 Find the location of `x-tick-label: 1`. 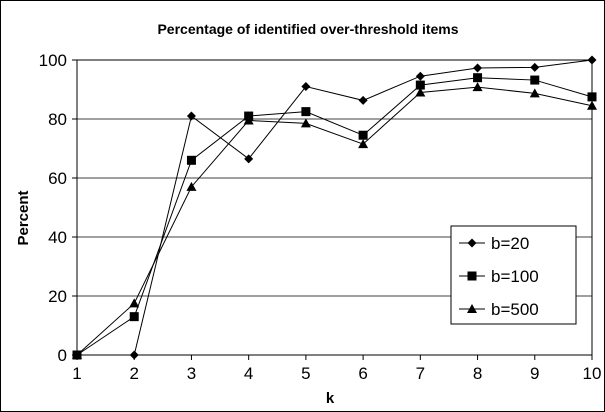

x-tick-label: 1 is located at coordinates (76, 373).